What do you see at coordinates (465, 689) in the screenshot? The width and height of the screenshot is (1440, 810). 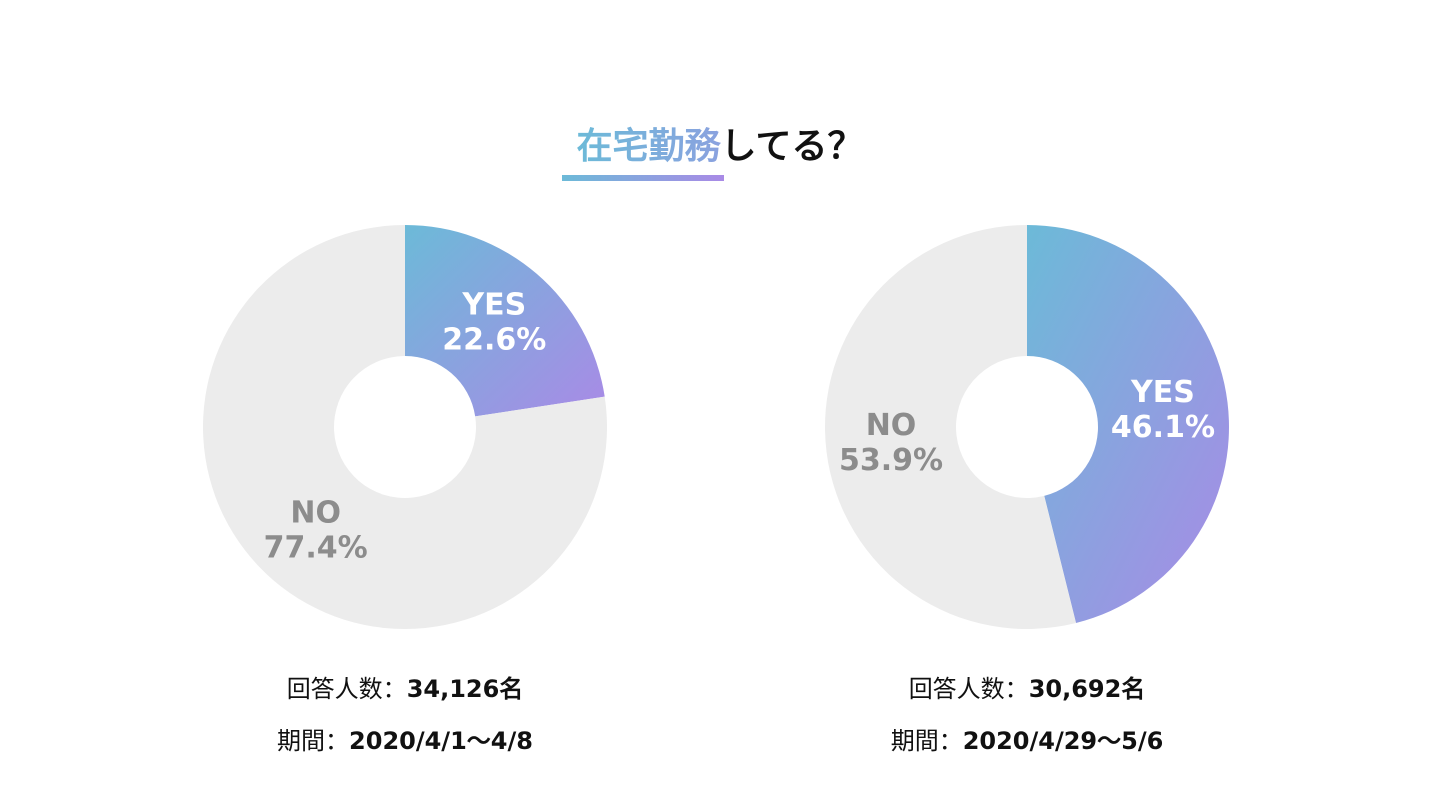 I see `respondents-value: 34,126名` at bounding box center [465, 689].